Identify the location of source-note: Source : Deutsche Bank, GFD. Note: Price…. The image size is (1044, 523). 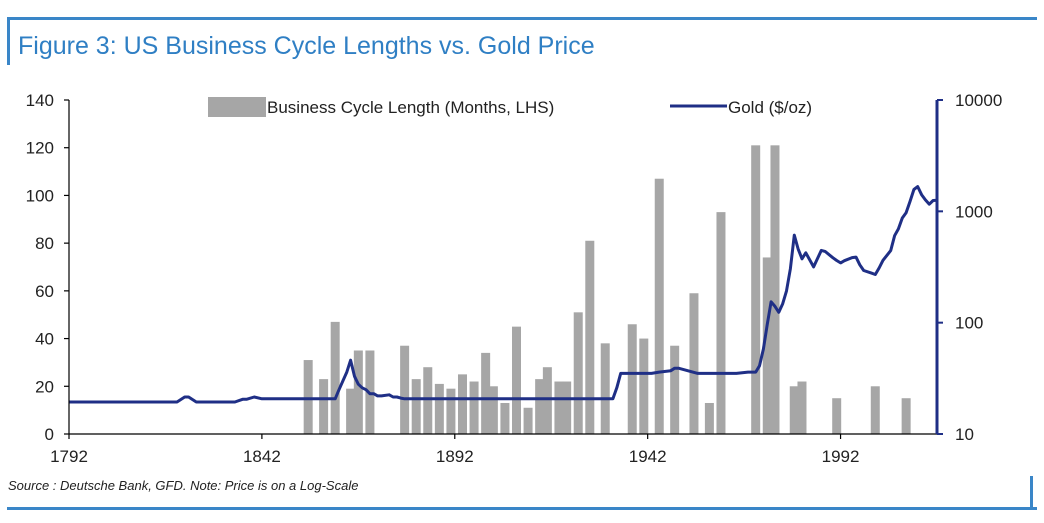
(183, 485).